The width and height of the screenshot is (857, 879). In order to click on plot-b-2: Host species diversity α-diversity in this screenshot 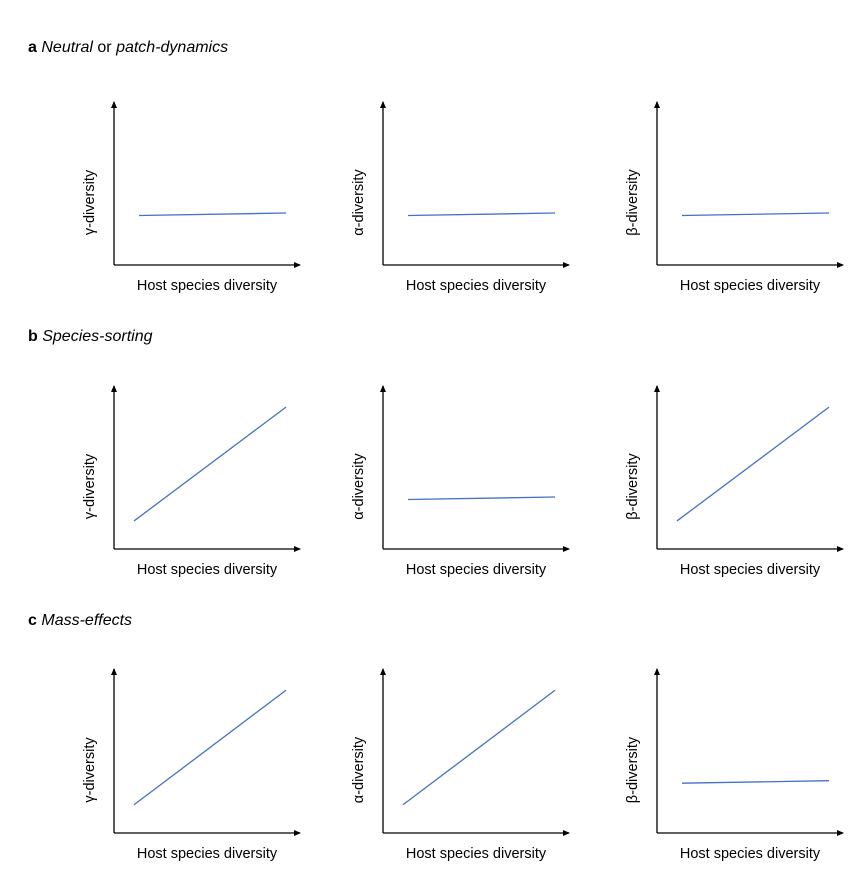, I will do `click(460, 481)`.